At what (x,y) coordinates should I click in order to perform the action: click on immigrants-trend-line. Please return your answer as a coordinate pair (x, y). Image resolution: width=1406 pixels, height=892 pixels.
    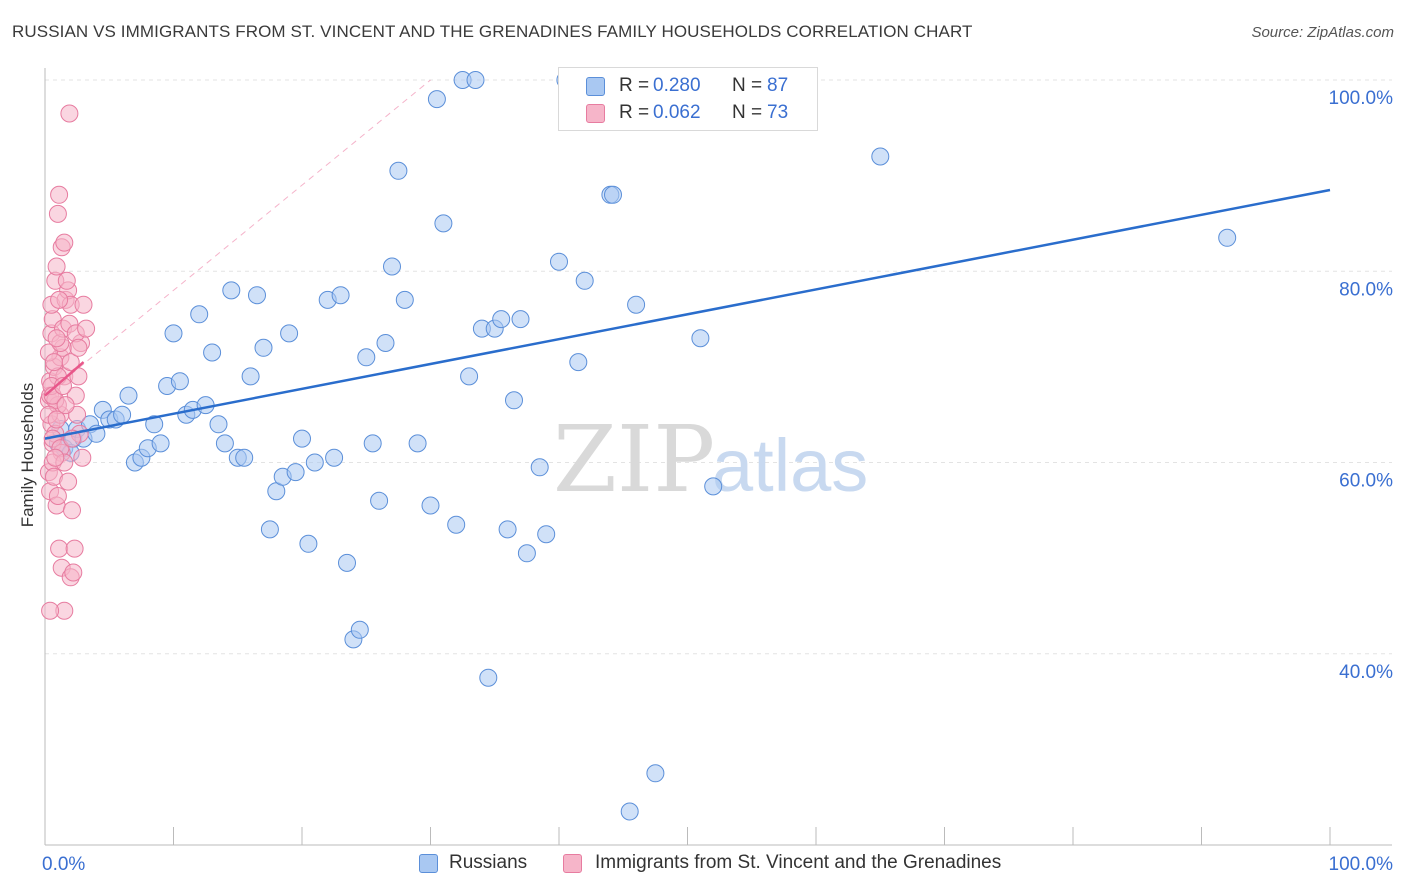
    Looking at the image, I should click on (64, 379).